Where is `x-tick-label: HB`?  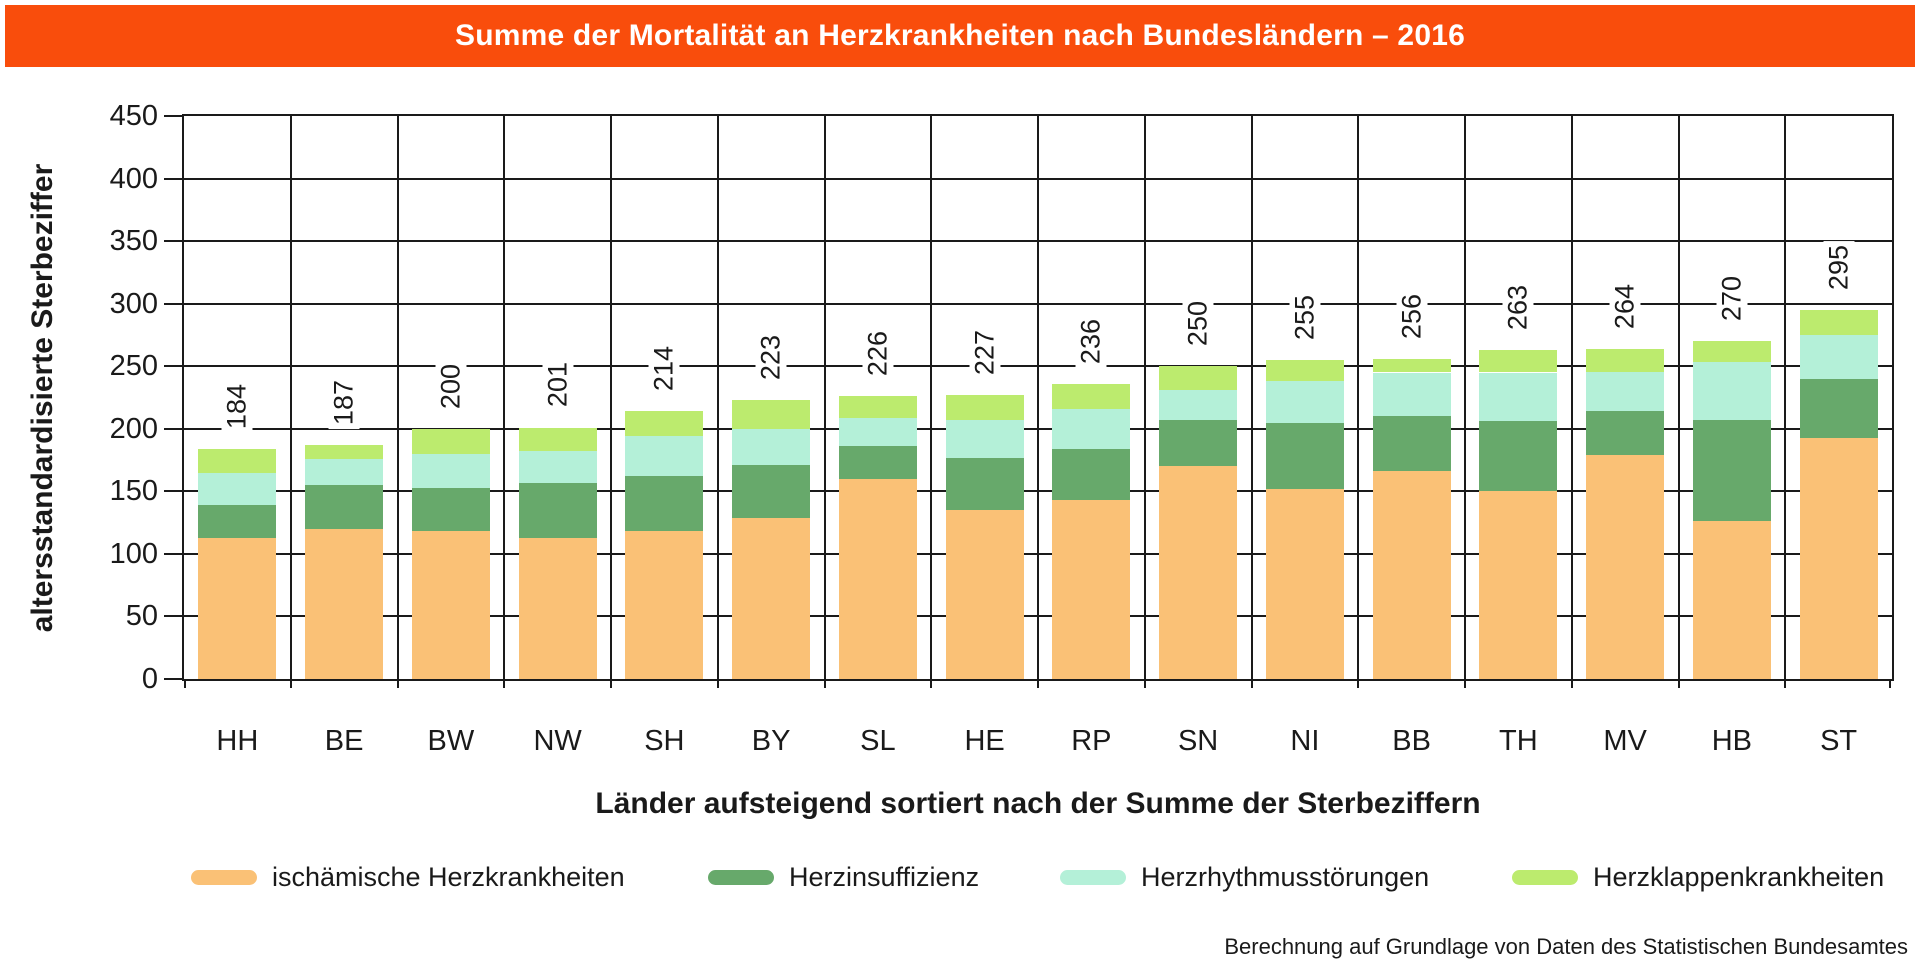 x-tick-label: HB is located at coordinates (1732, 741).